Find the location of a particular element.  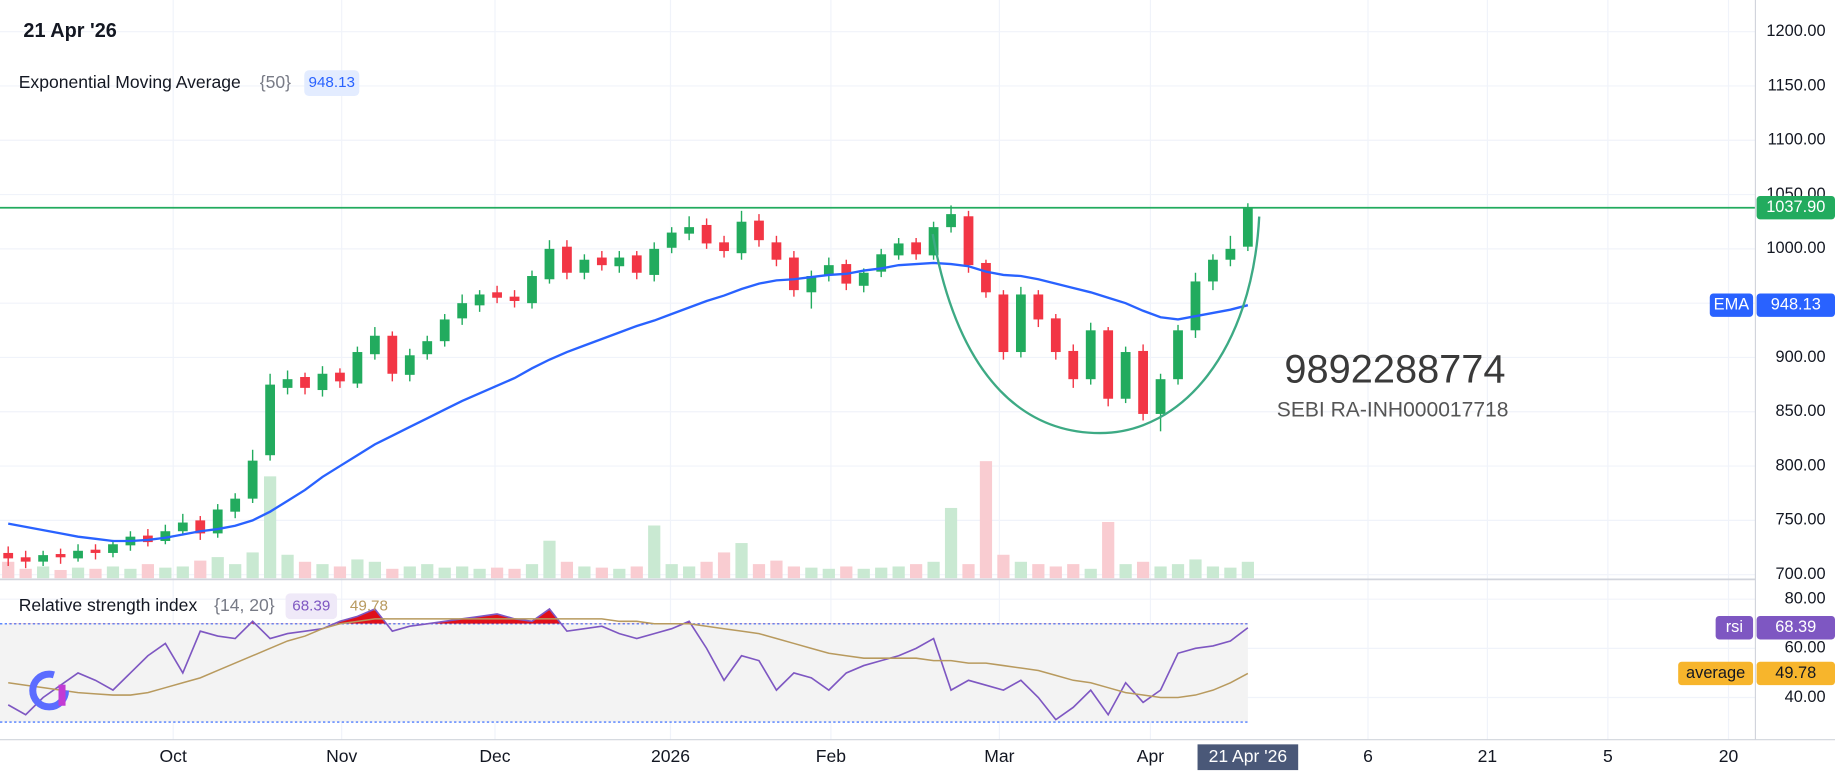

rsi-line is located at coordinates (628, 658).